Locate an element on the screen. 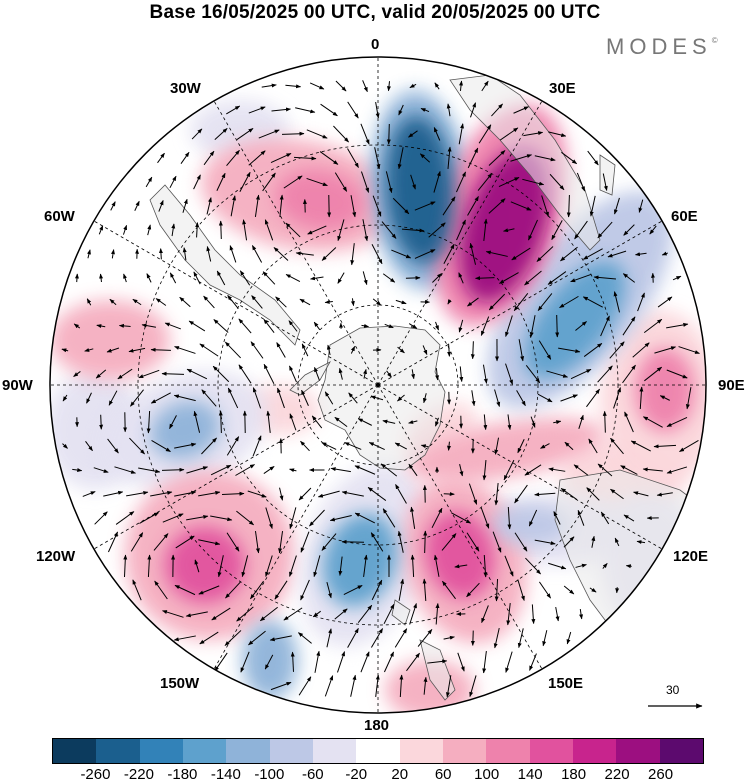  landmass is located at coordinates (225, 265).